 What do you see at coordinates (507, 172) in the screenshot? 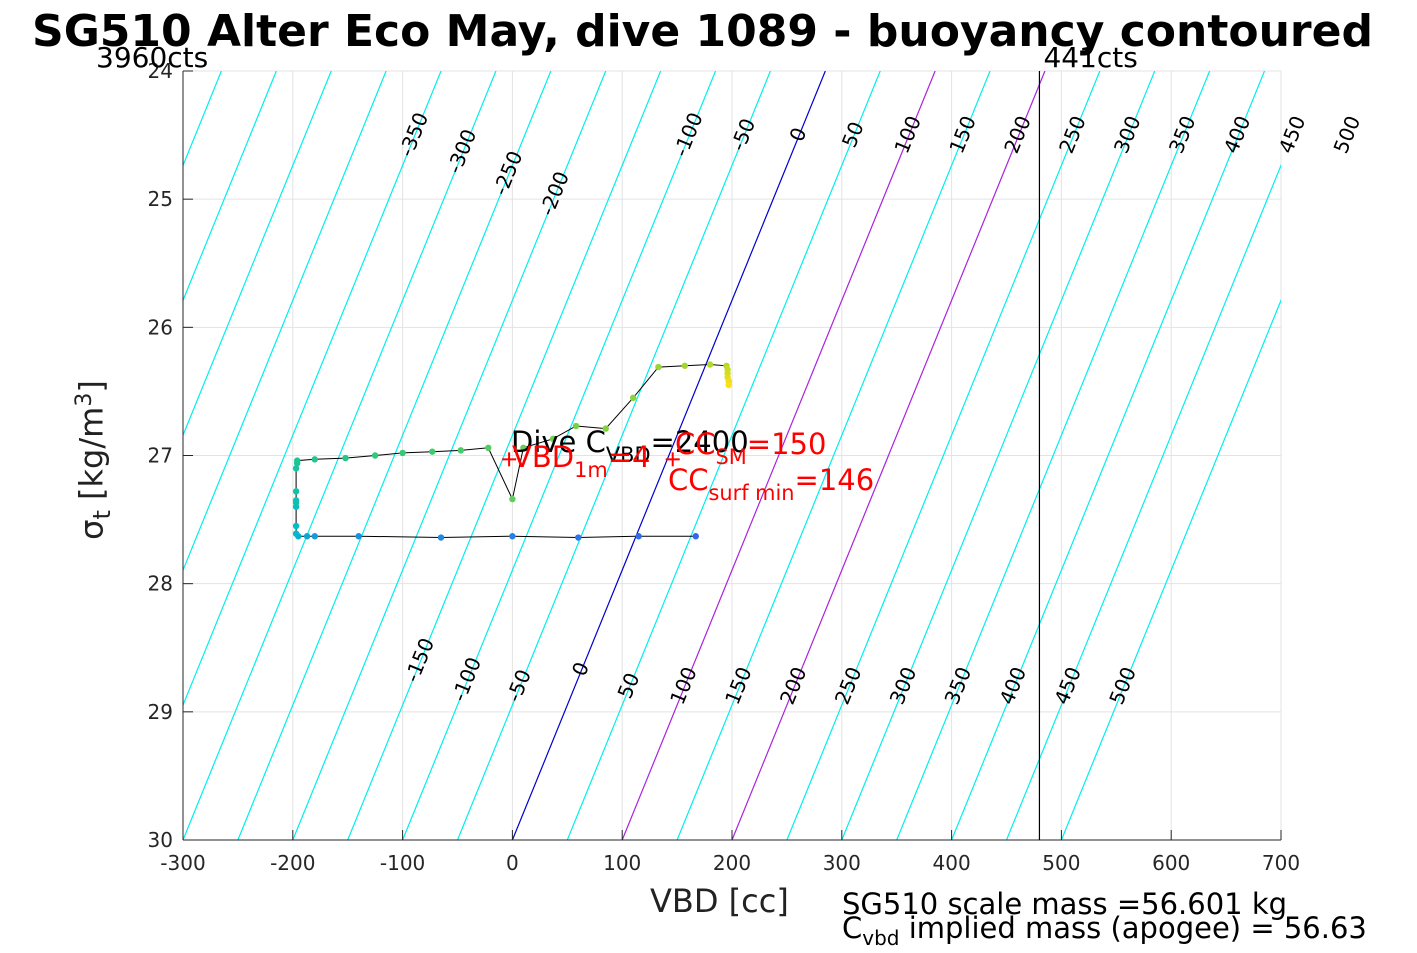
I see `contour-label: -250` at bounding box center [507, 172].